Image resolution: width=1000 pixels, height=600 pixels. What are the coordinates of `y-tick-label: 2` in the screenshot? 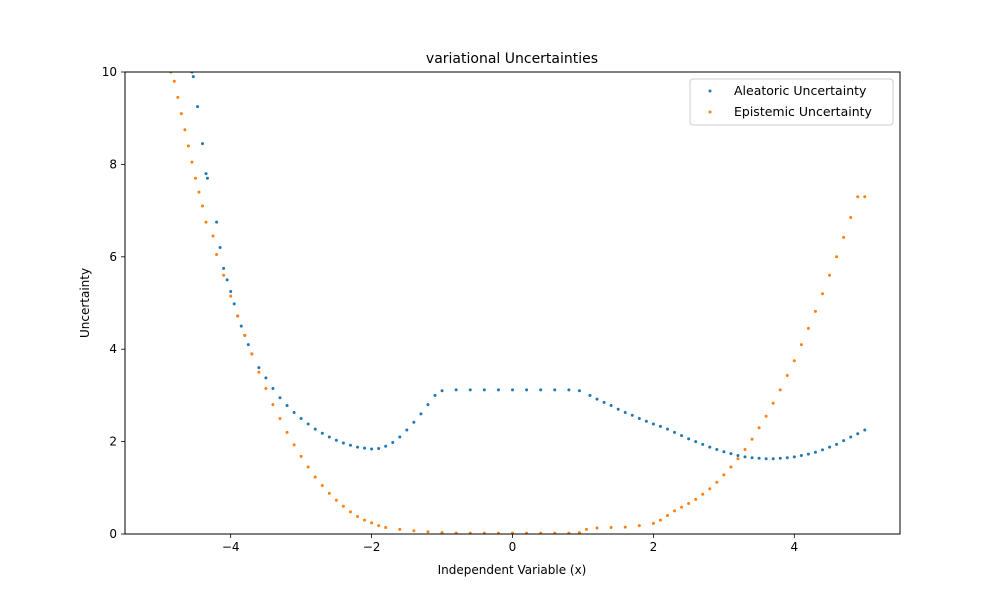 It's located at (113, 442).